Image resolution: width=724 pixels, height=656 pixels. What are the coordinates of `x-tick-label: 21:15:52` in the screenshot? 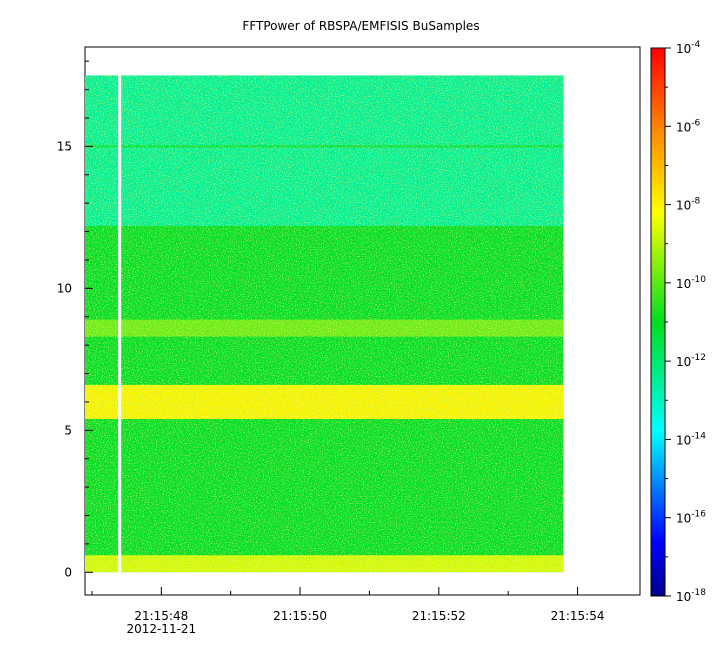 It's located at (439, 616).